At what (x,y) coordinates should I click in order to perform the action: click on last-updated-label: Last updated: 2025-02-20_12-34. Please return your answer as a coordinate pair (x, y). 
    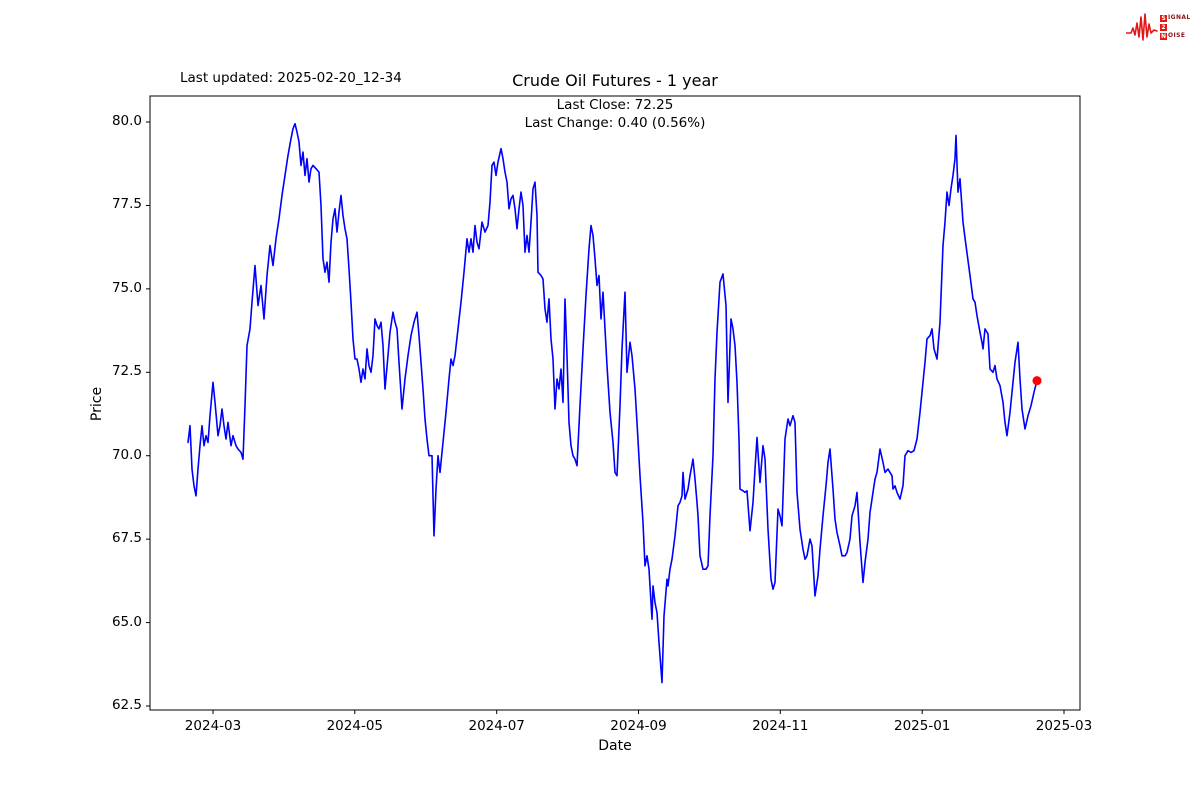
    Looking at the image, I should click on (291, 78).